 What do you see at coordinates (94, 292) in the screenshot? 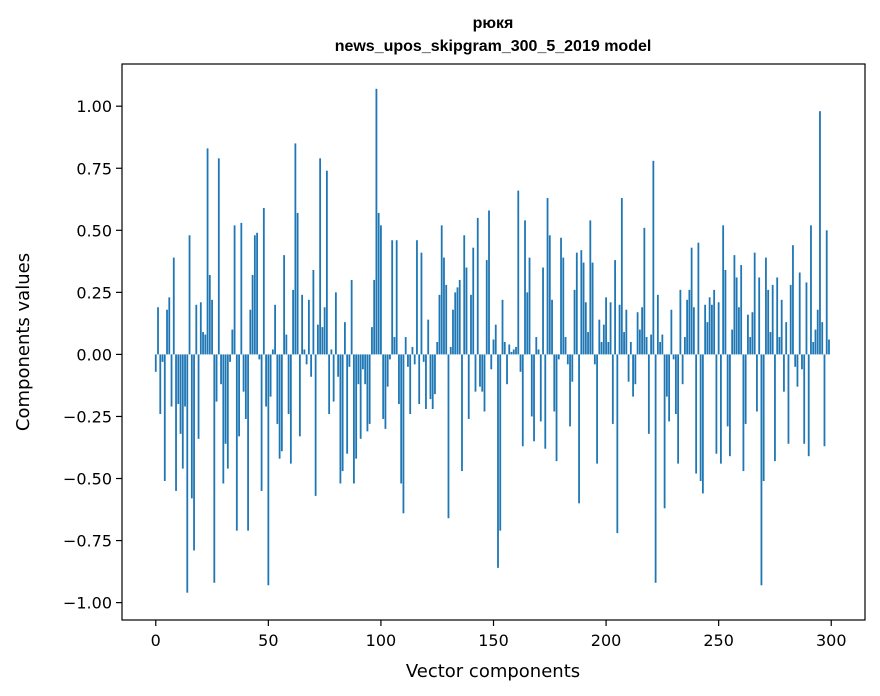
I see `y-tick-label: 0.25` at bounding box center [94, 292].